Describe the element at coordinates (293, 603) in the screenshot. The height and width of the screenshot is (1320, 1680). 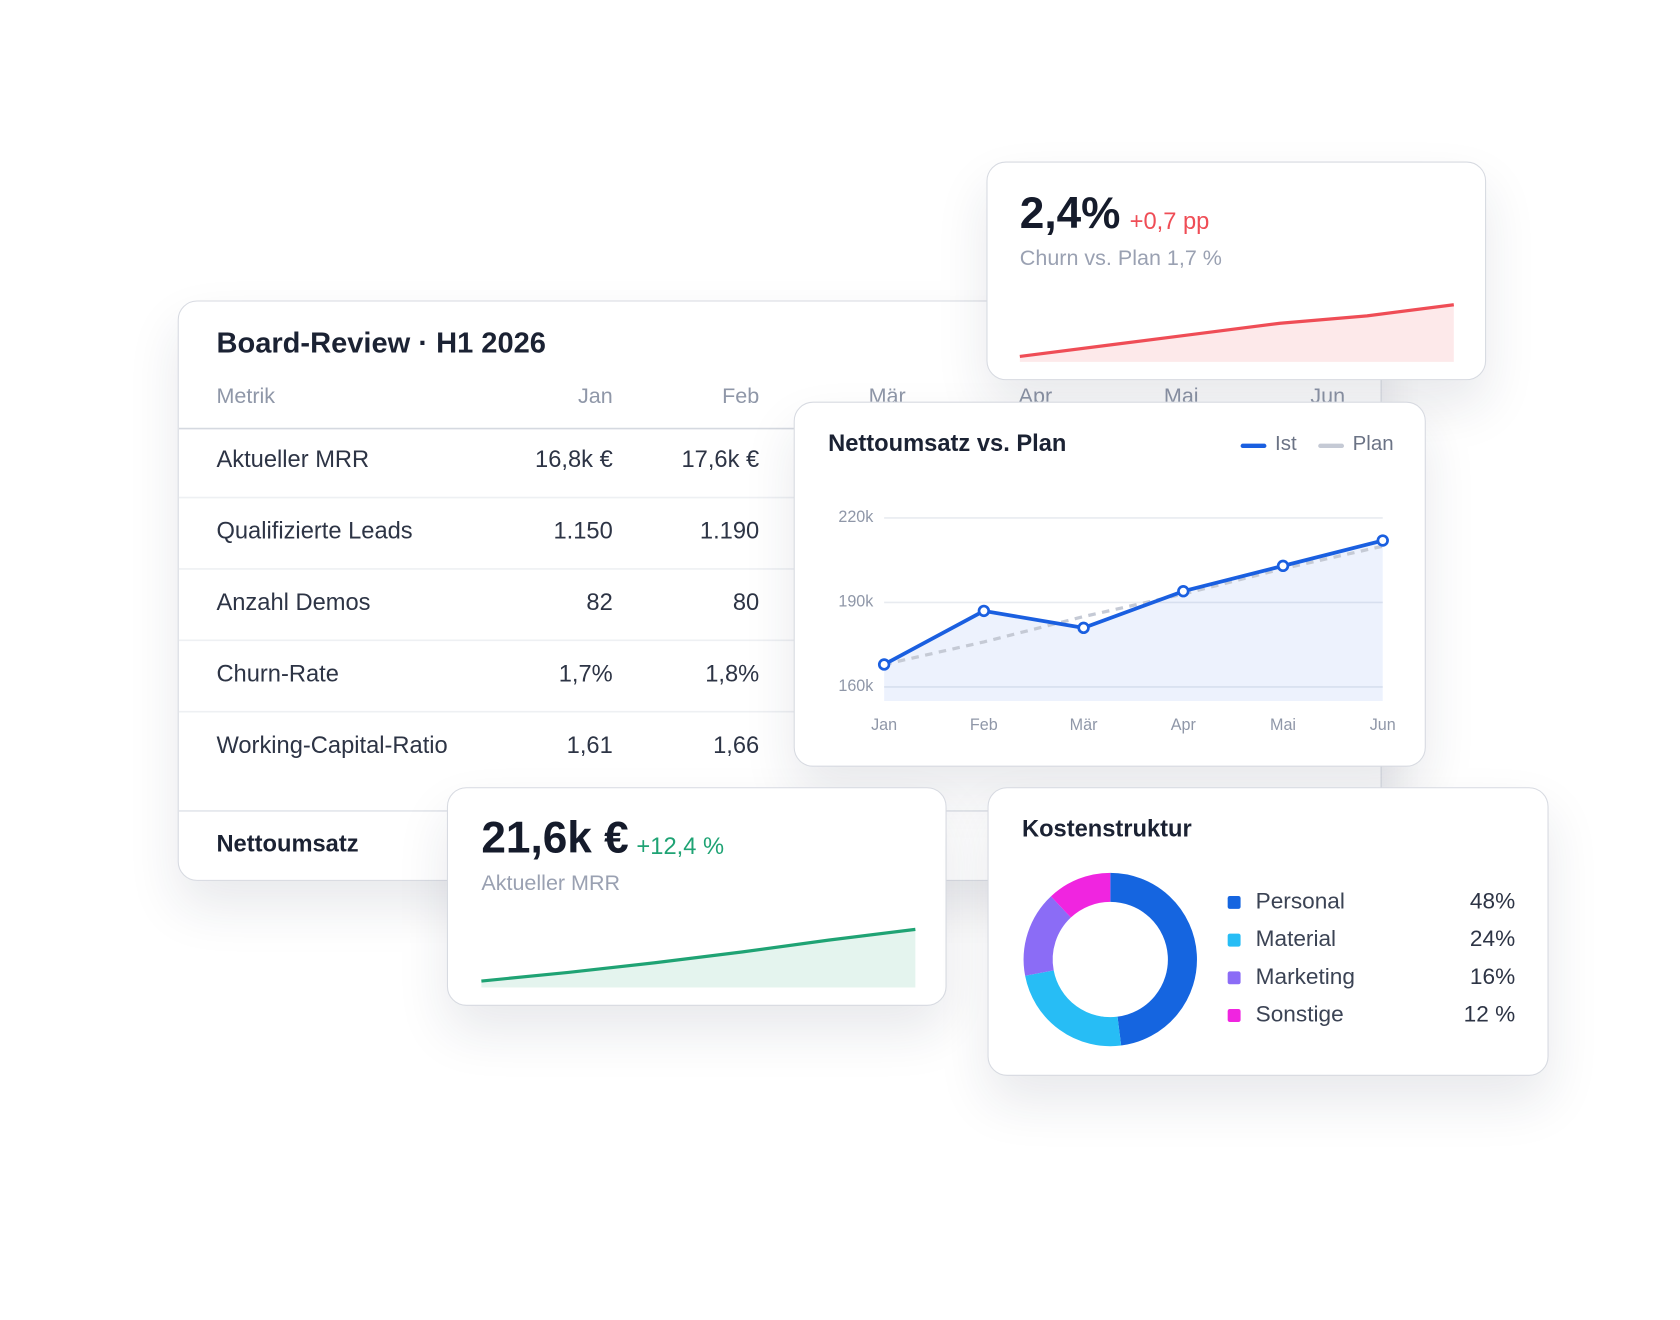
I see `table-cell: Anzahl Demos` at that location.